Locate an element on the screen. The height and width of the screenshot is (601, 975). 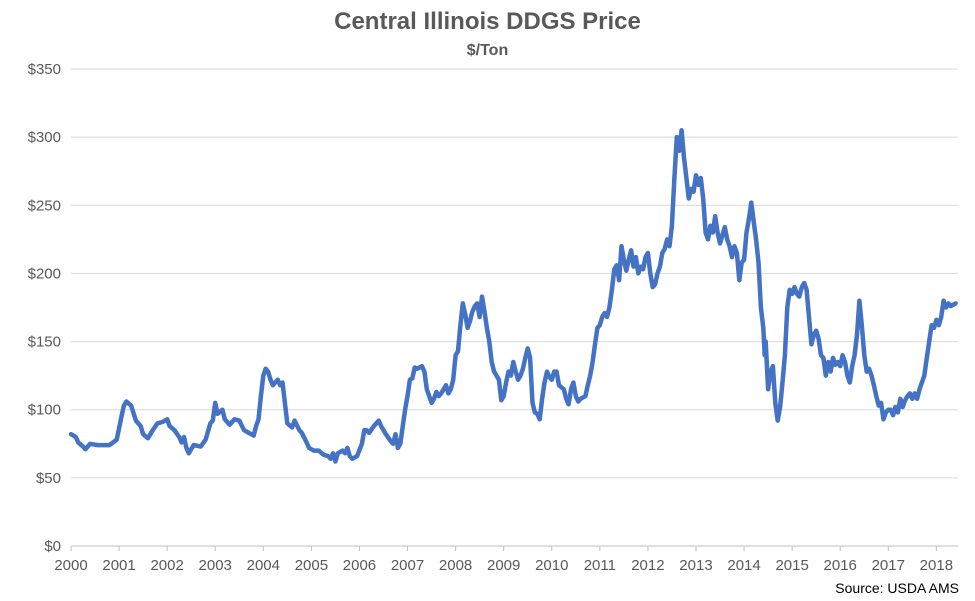
x-tick-label: 2008 is located at coordinates (455, 565).